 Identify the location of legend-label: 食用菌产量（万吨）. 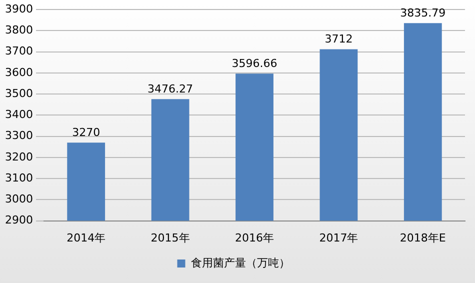
(240, 263).